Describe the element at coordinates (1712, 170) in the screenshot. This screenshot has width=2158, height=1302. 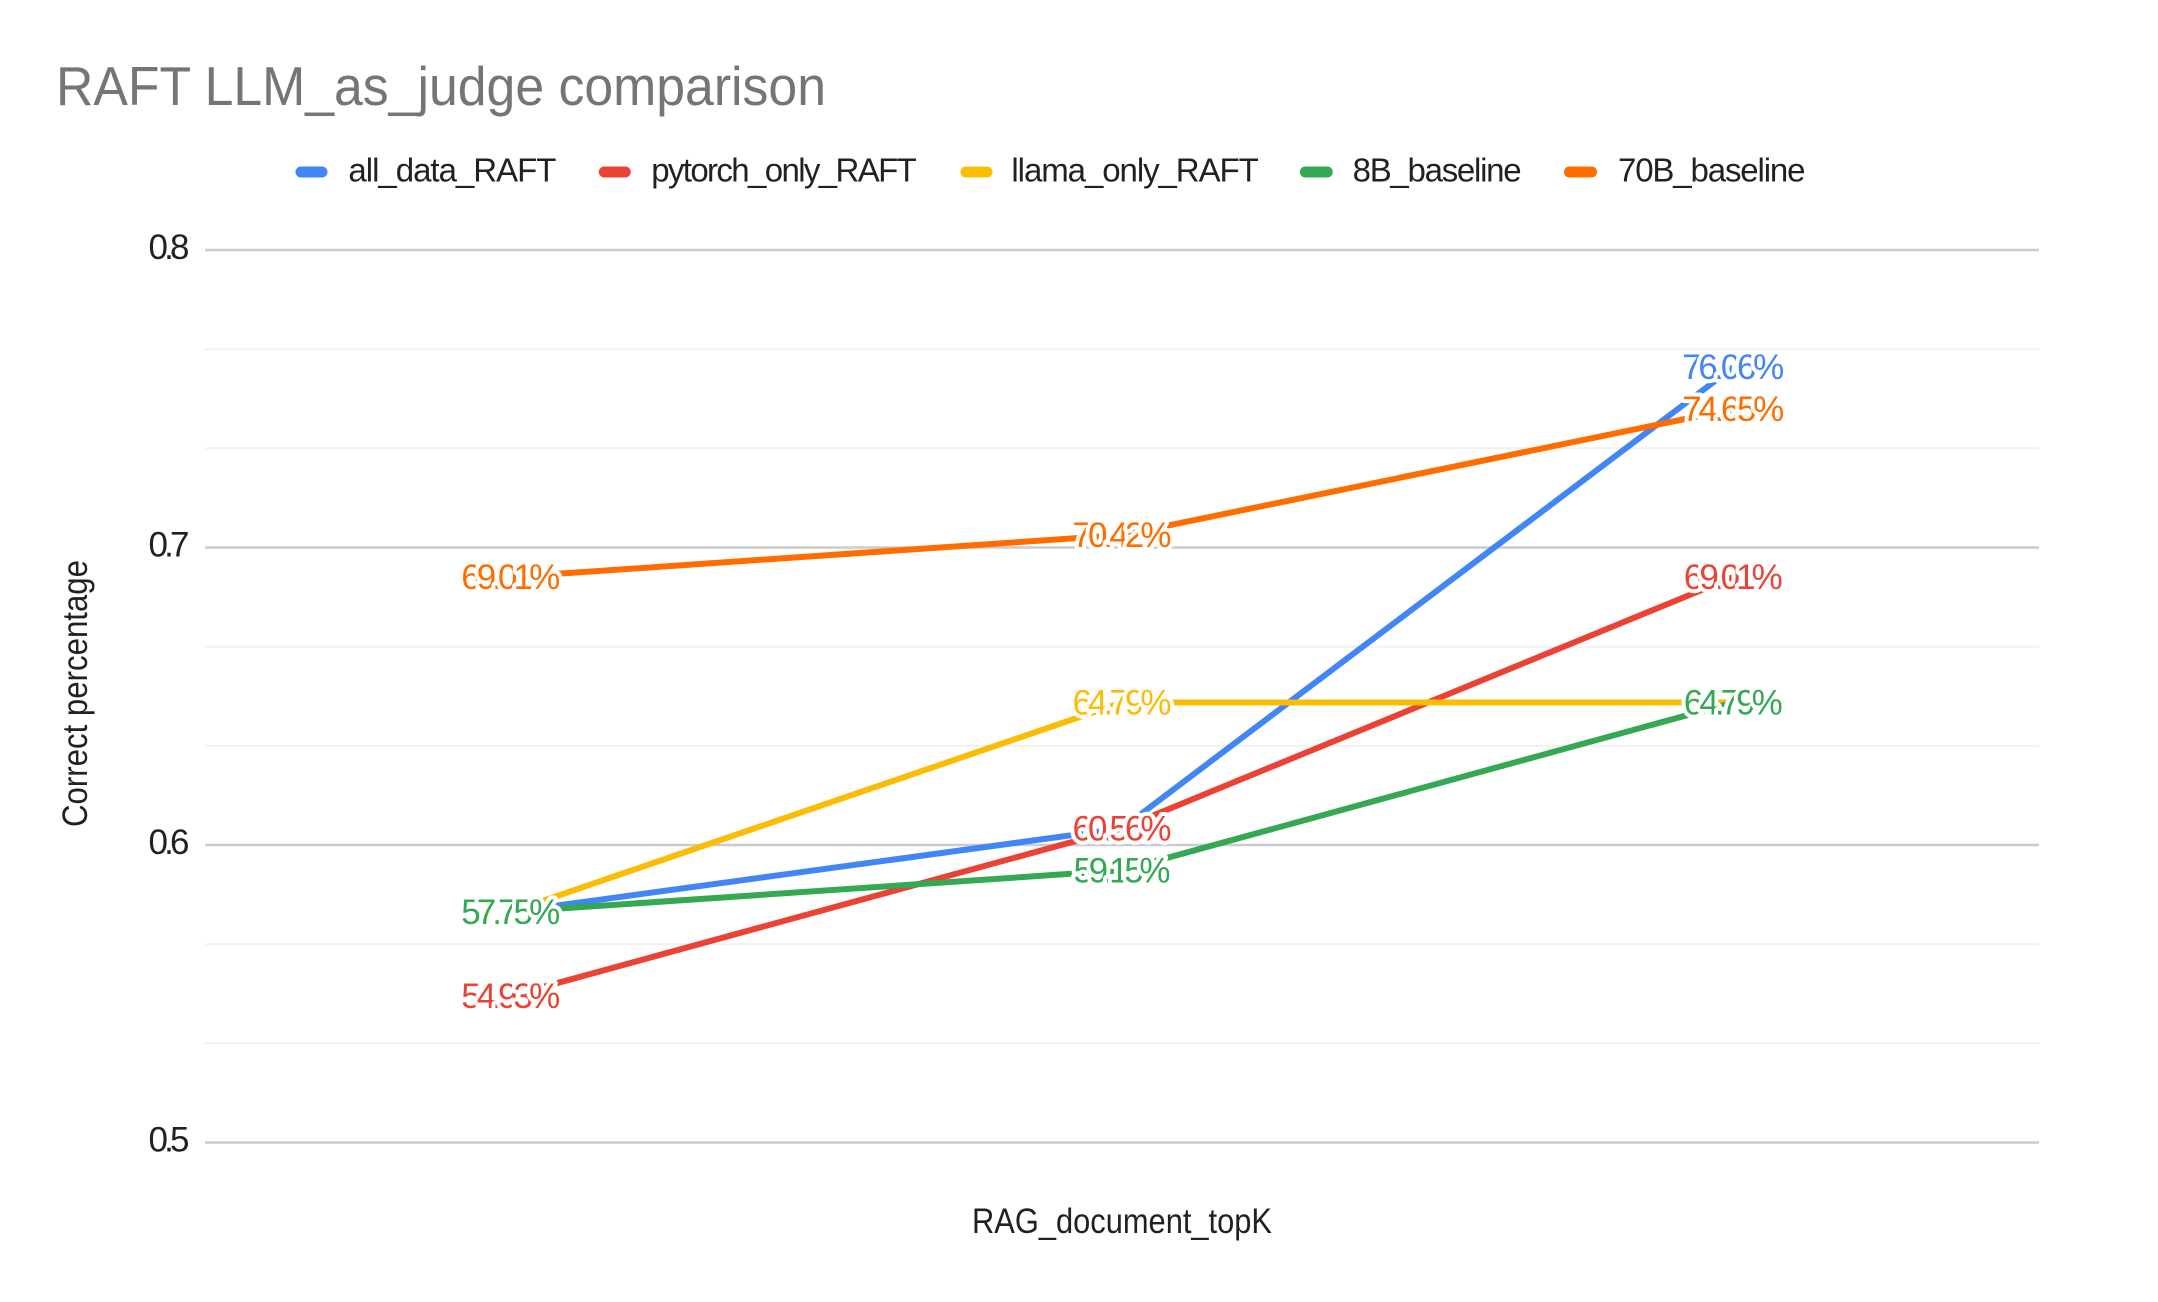
I see `svg-text: 70B_baseline` at that location.